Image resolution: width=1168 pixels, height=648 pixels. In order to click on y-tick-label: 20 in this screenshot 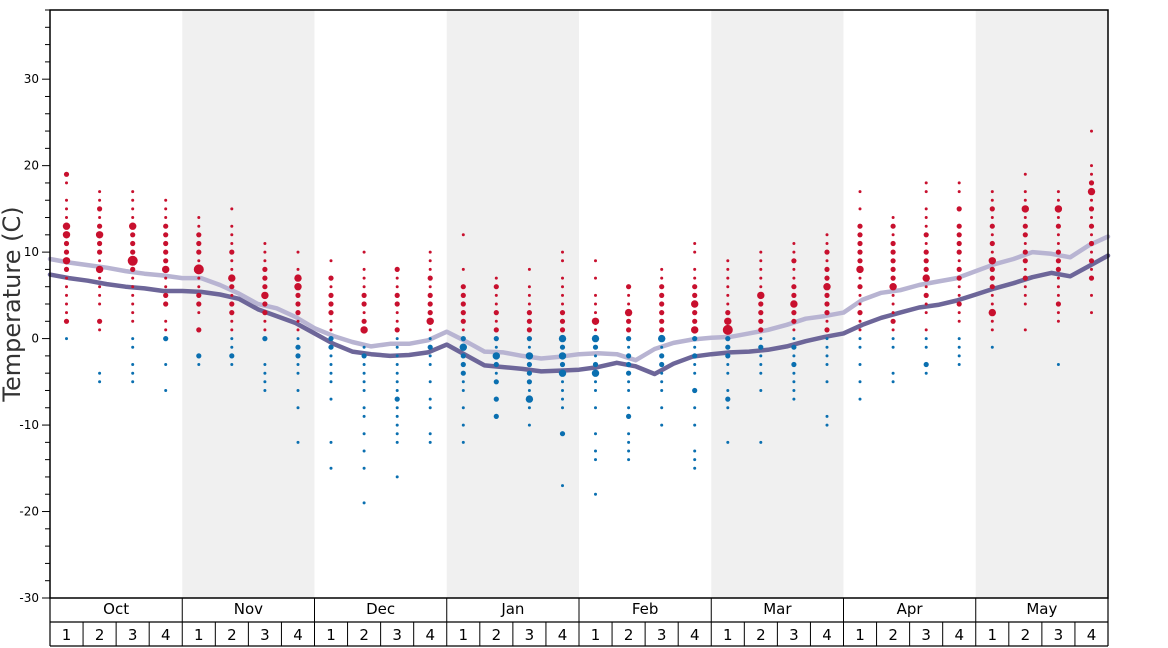, I will do `click(31, 166)`.